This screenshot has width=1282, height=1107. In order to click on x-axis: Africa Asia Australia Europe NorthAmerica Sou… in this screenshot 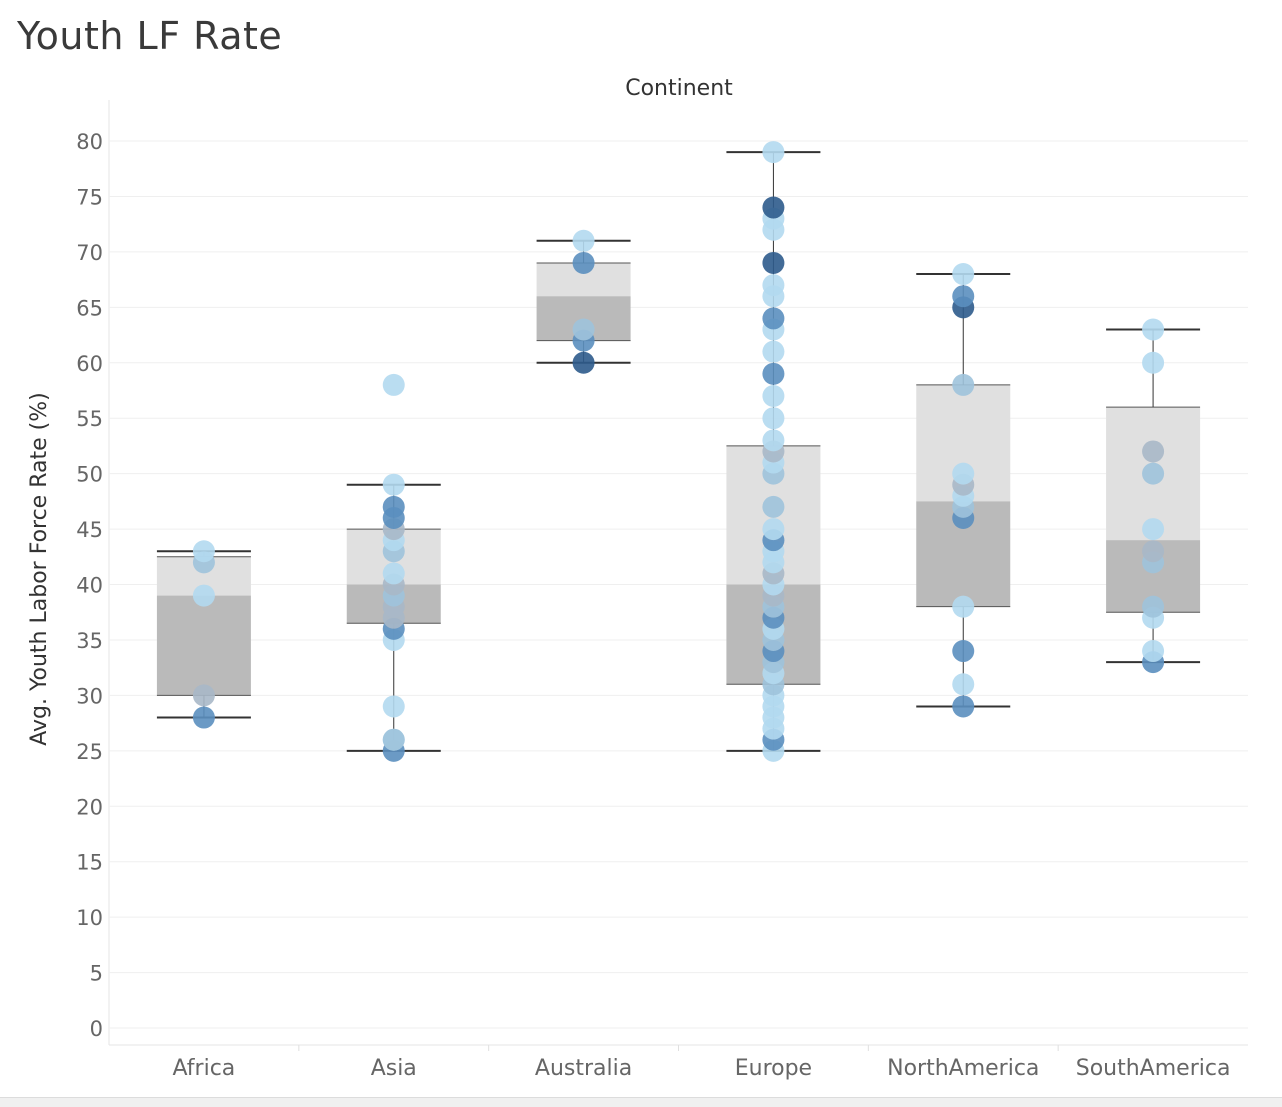, I will do `click(702, 1068)`.